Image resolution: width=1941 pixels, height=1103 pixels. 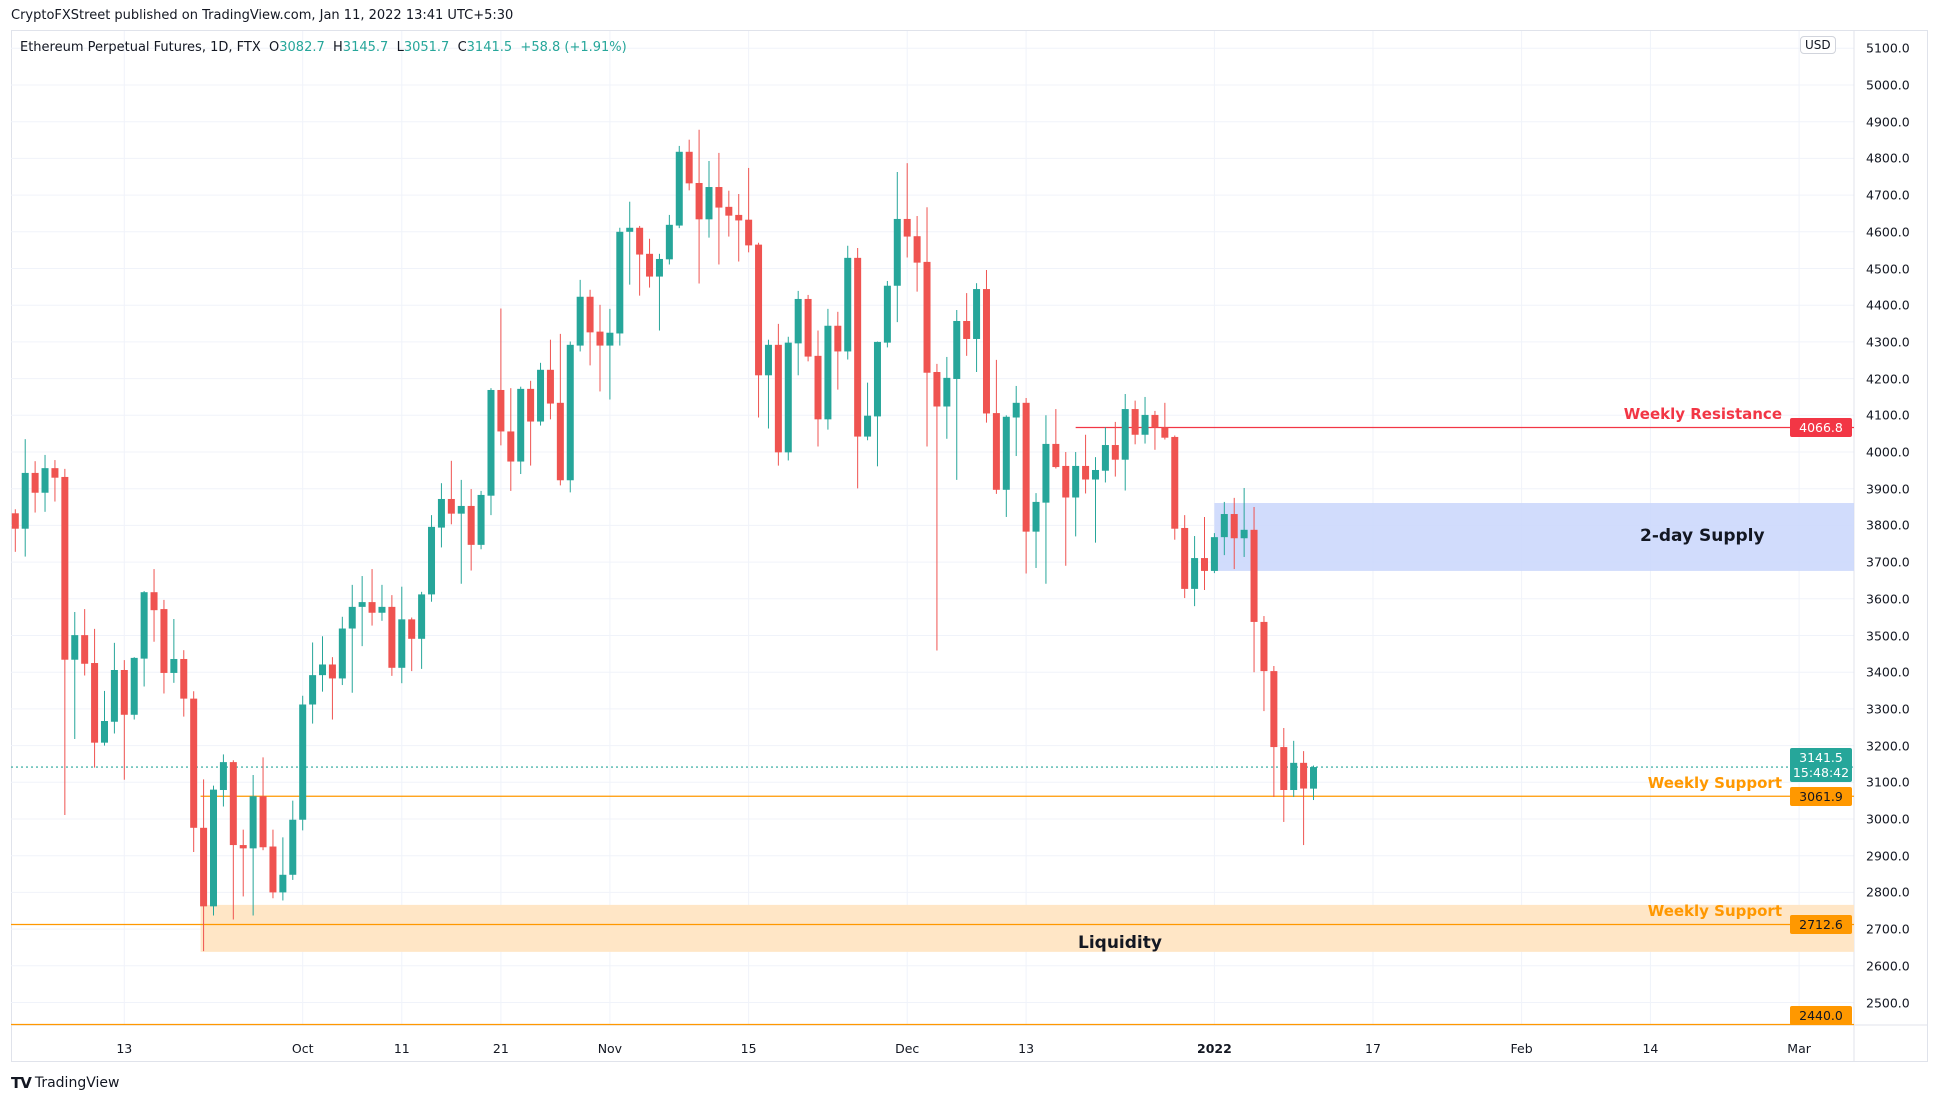 What do you see at coordinates (1888, 672) in the screenshot?
I see `price-tick-label: 3400.0` at bounding box center [1888, 672].